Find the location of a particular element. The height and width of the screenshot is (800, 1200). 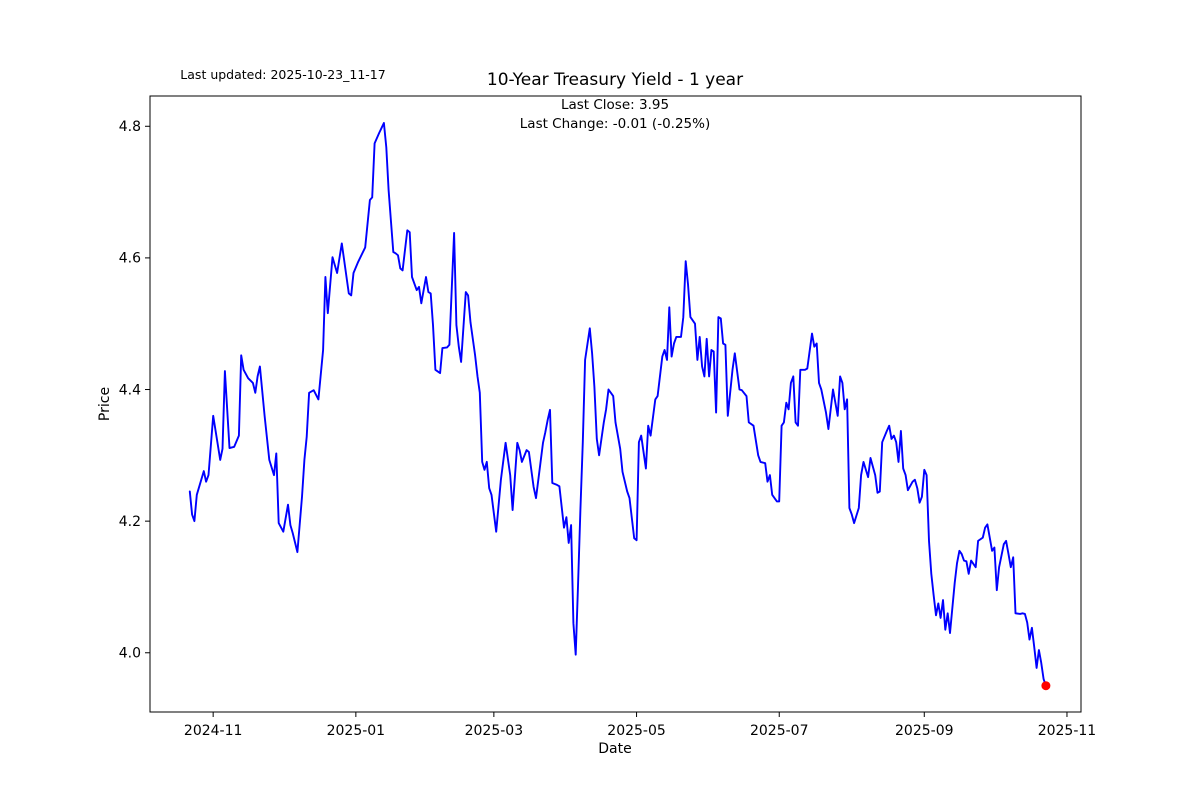

x-tick-label: 2025-05 is located at coordinates (636, 731).